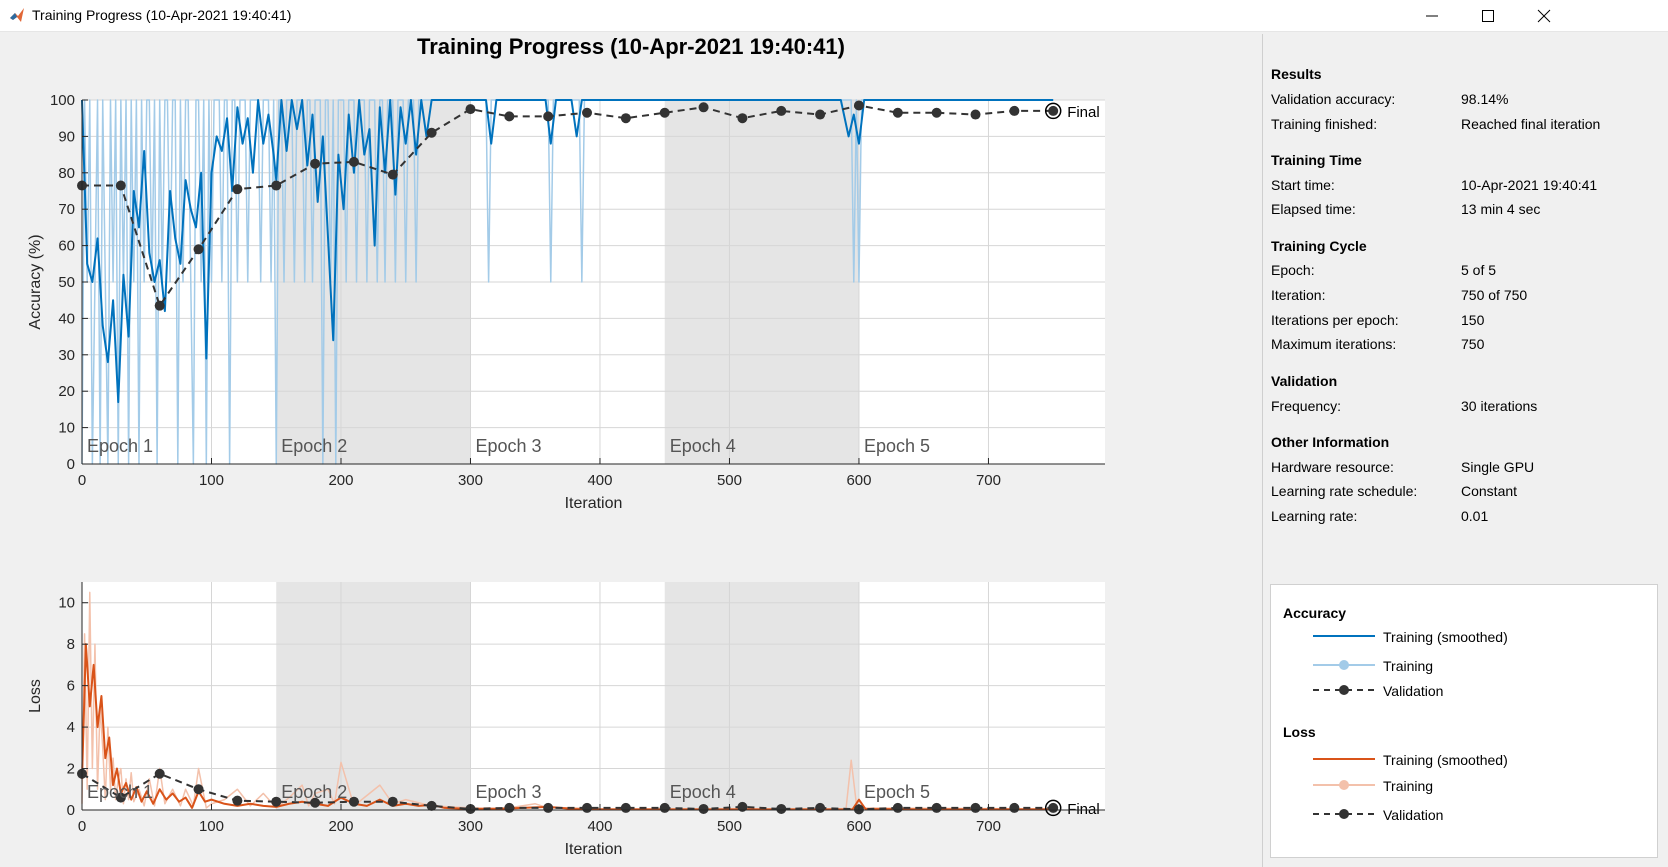  What do you see at coordinates (66, 209) in the screenshot?
I see `acc-ytick-label: 70` at bounding box center [66, 209].